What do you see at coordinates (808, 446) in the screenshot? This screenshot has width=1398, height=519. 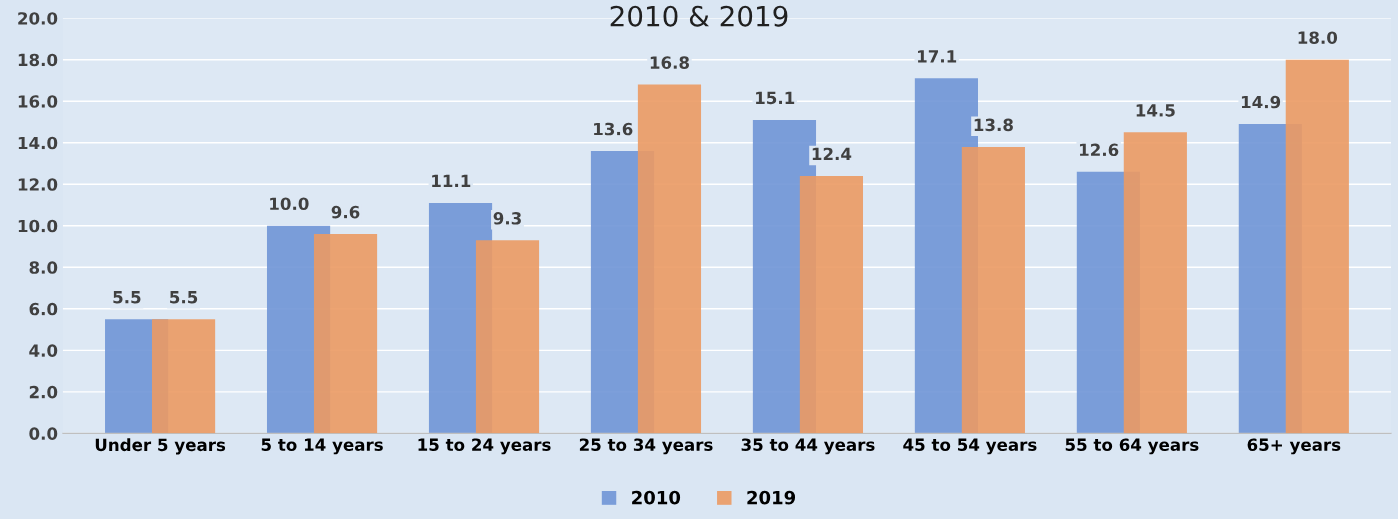 I see `x-tick-label: 35 to 44 years` at bounding box center [808, 446].